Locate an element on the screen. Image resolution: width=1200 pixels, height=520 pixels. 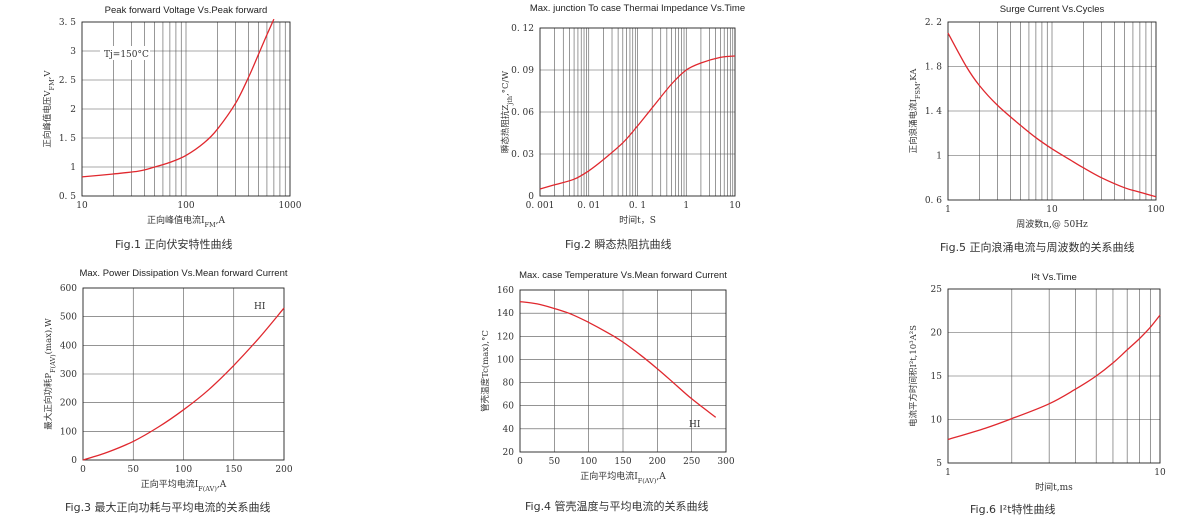
y-axis-label: 正向浪涌电流IFSM,KA is located at coordinates (915, 111).